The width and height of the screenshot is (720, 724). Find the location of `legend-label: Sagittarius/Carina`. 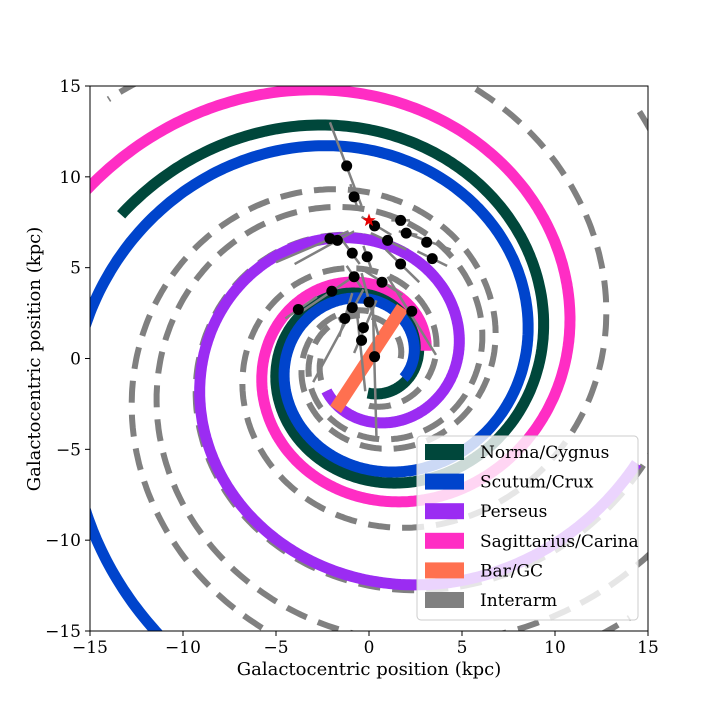

legend-label: Sagittarius/Carina is located at coordinates (559, 542).